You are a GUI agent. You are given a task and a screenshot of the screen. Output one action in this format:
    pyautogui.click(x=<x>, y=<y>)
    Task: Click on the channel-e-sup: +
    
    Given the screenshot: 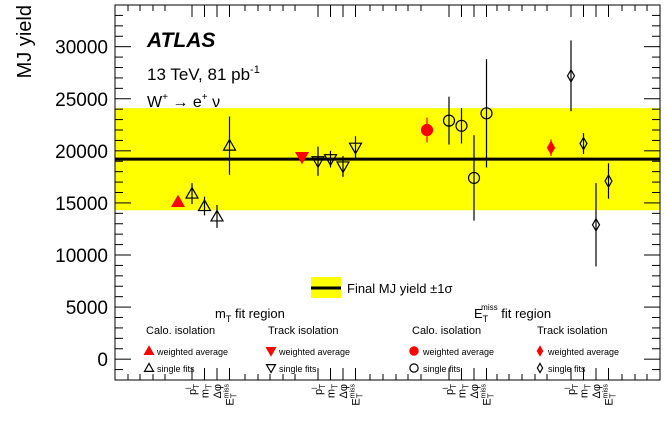 What is the action you would take?
    pyautogui.click(x=205, y=97)
    